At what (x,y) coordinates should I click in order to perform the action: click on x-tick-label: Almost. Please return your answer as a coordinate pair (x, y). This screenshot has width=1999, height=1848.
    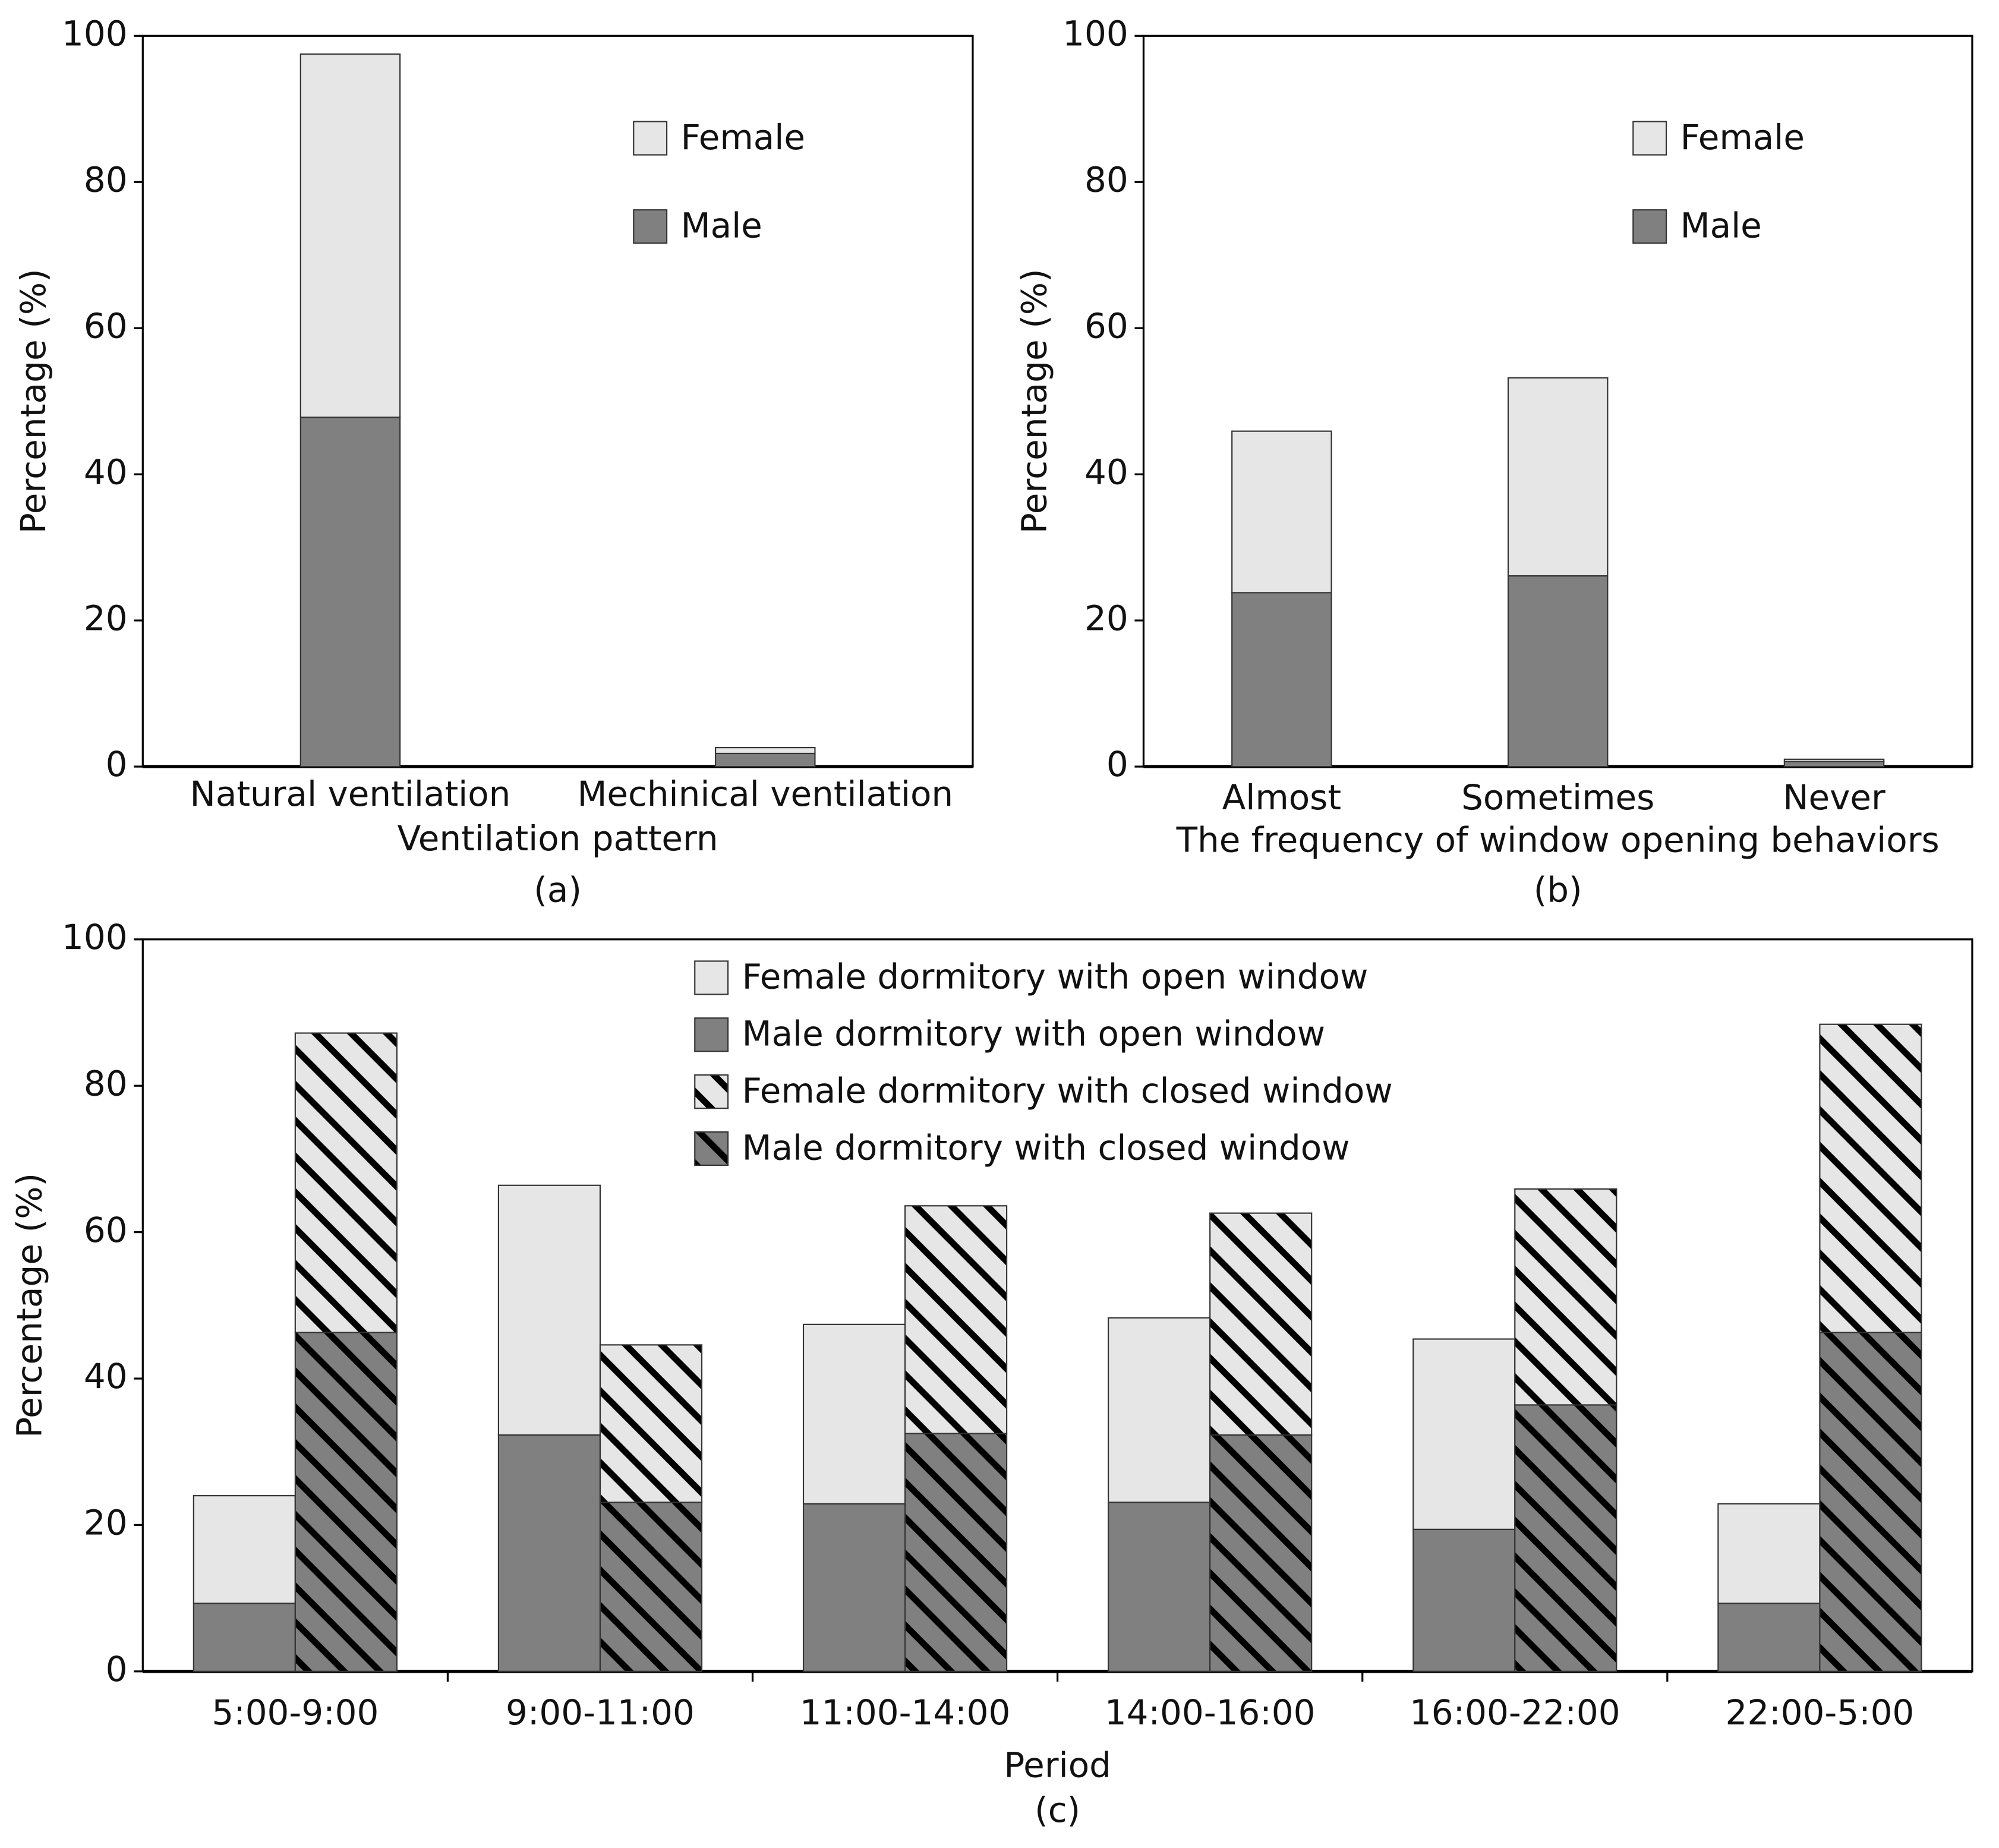
    Looking at the image, I should click on (1281, 797).